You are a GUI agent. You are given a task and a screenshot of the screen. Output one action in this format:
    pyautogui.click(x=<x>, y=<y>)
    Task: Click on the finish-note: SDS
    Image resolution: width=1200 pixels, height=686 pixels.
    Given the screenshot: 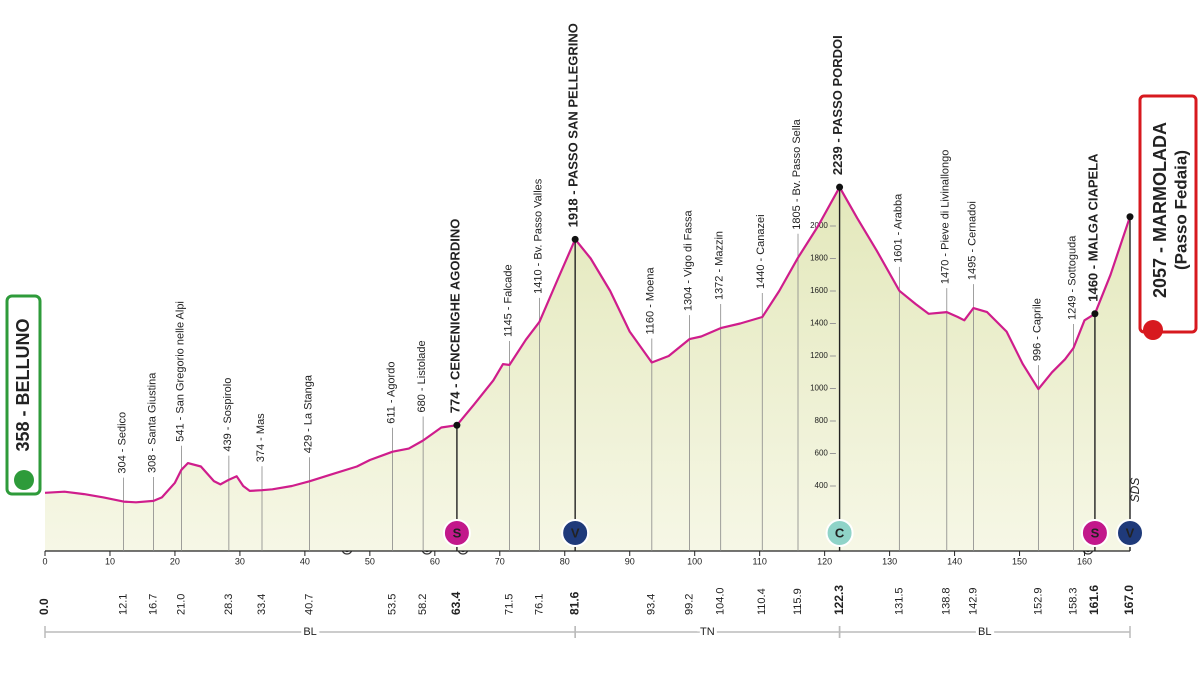 What is the action you would take?
    pyautogui.click(x=1135, y=490)
    